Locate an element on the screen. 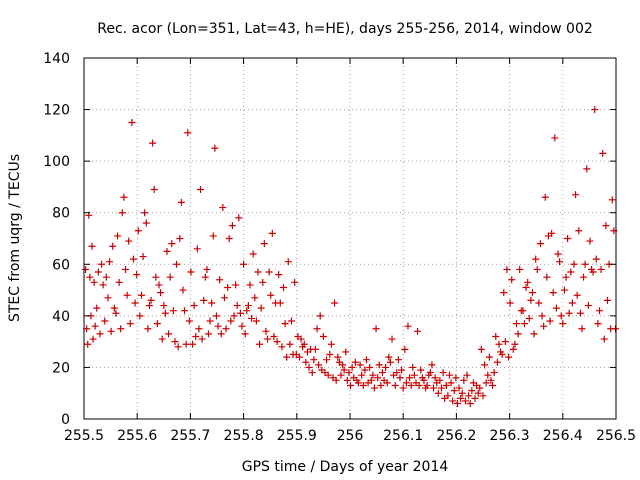 Image resolution: width=640 pixels, height=480 pixels. x-tick-label: 256.1 is located at coordinates (403, 436).